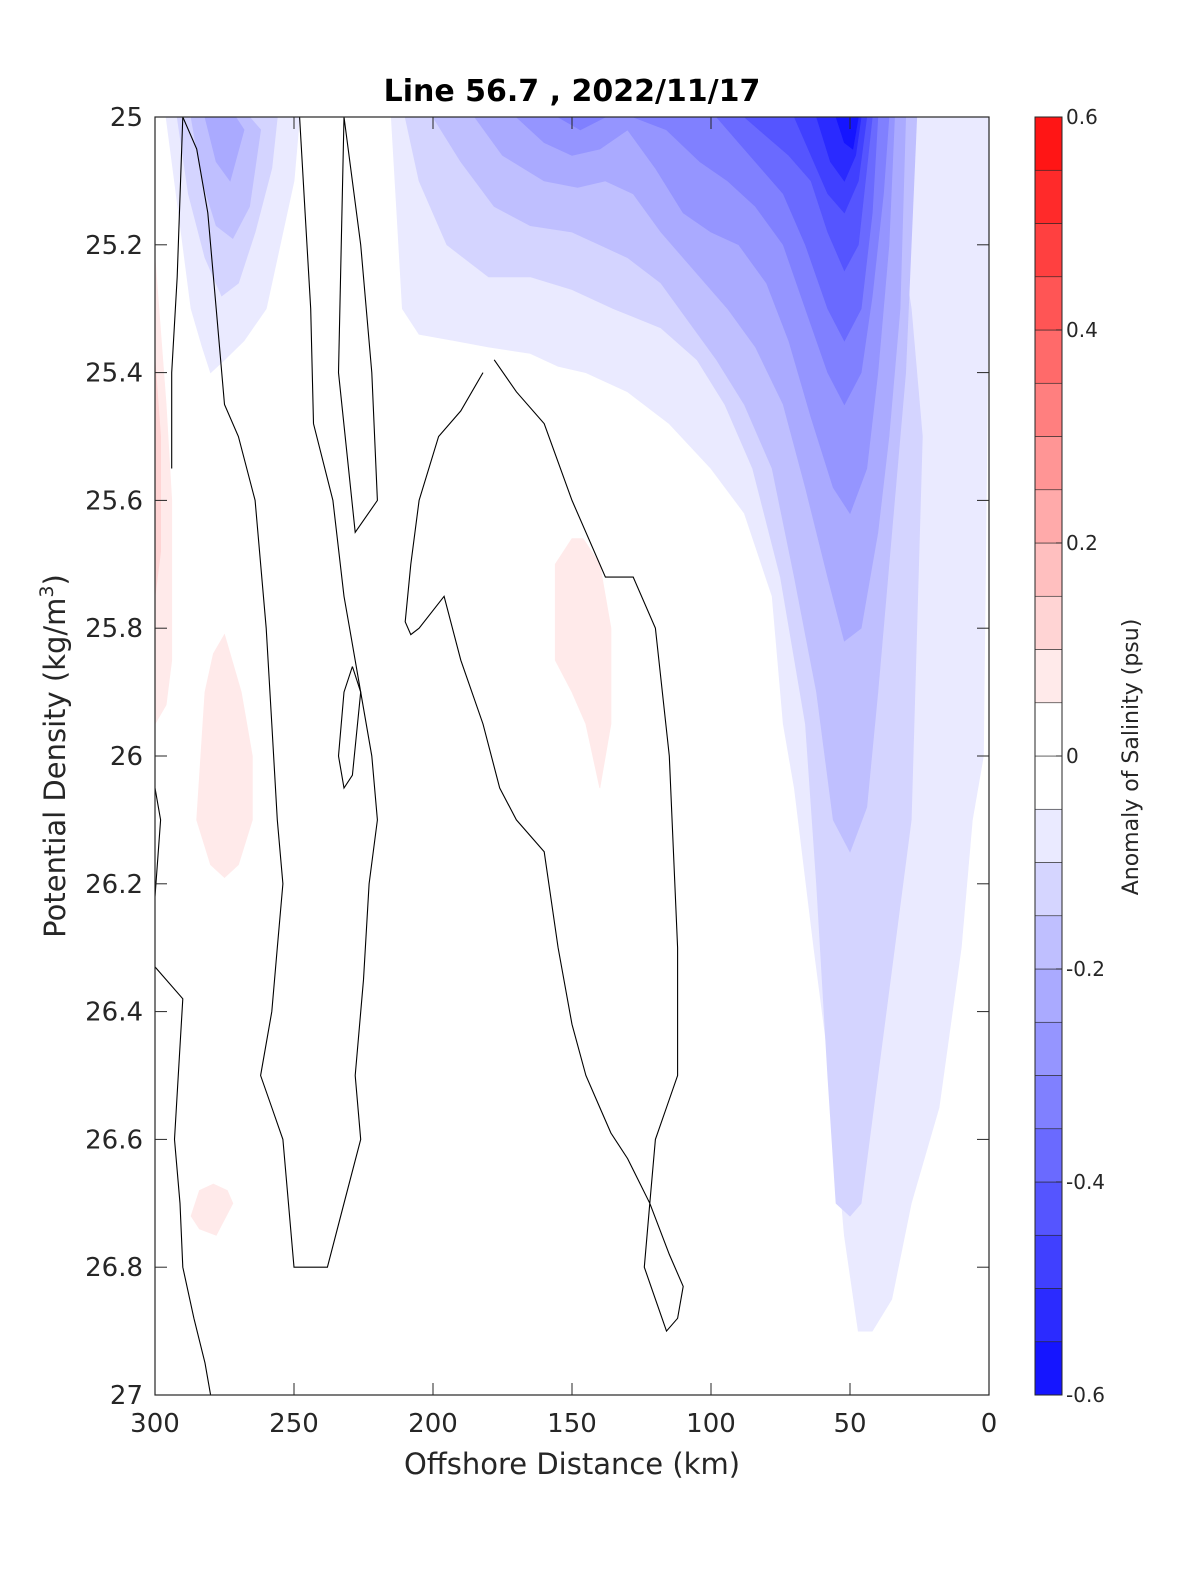 This screenshot has height=1575, width=1200. What do you see at coordinates (114, 1140) in the screenshot?
I see `y-tick-label-8: 26.6` at bounding box center [114, 1140].